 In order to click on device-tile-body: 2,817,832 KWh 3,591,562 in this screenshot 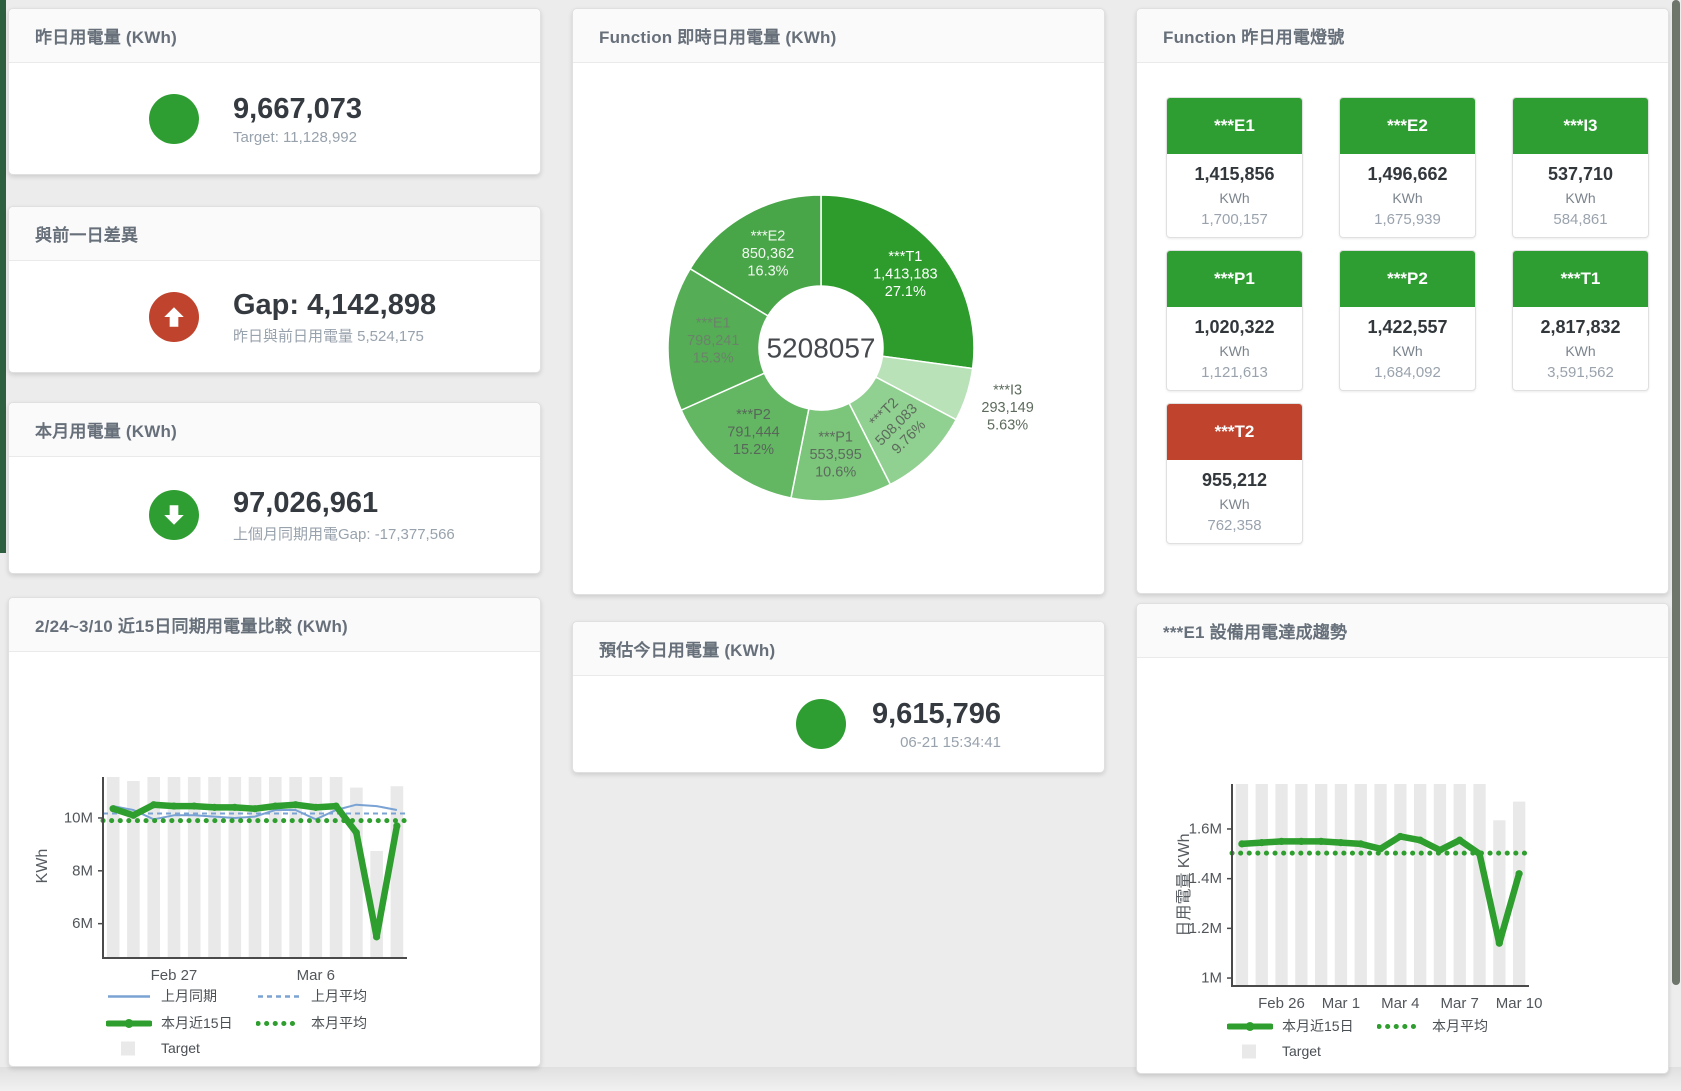, I will do `click(1580, 348)`.